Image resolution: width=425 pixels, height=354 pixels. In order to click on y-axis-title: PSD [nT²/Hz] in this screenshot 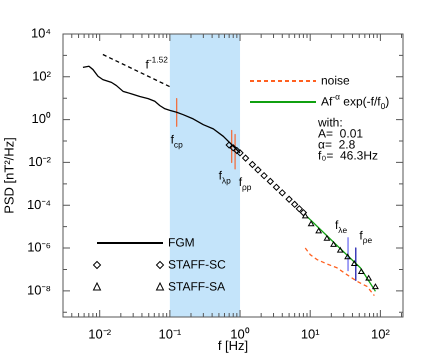, I will do `click(8, 175)`.